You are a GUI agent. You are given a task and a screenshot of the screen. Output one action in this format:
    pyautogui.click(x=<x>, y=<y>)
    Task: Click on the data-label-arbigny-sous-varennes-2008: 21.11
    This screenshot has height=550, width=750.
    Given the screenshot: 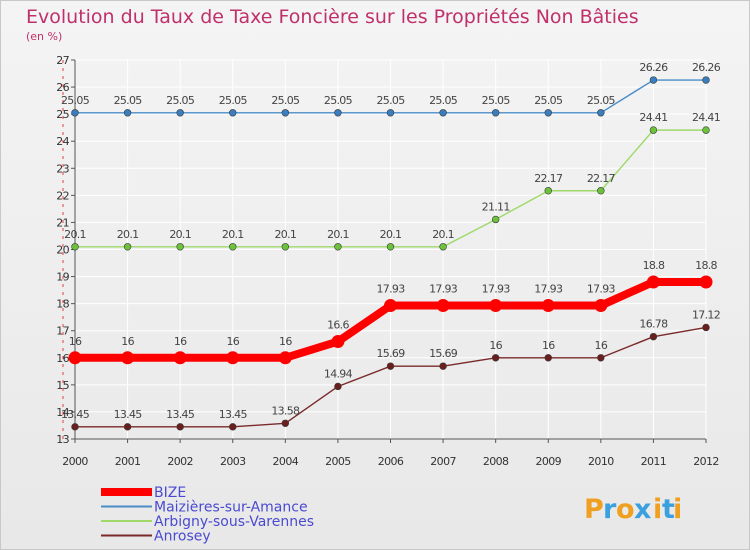 What is the action you would take?
    pyautogui.click(x=496, y=206)
    